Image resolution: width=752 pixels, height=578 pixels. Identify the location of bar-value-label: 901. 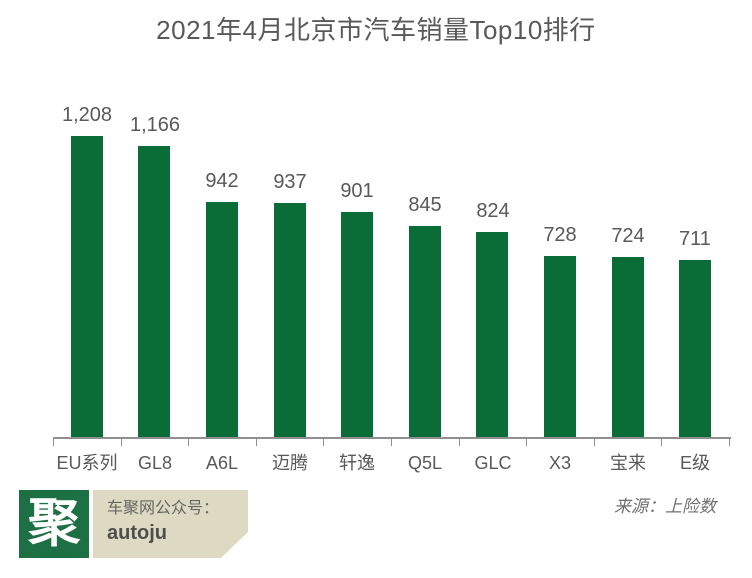
(357, 191).